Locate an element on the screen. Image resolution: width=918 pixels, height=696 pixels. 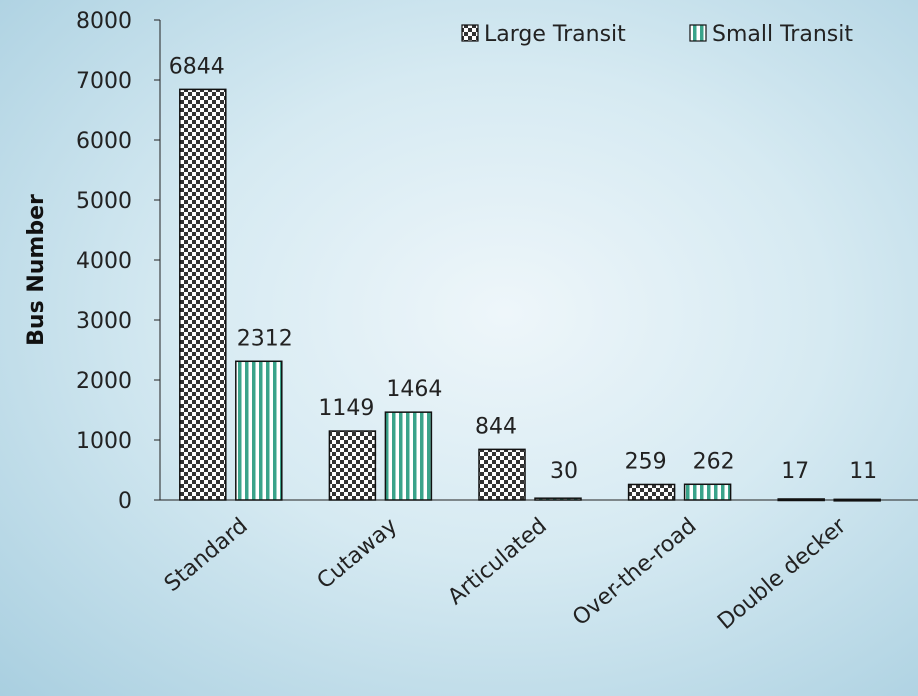
y-axis-label: Bus Number is located at coordinates (36, 270).